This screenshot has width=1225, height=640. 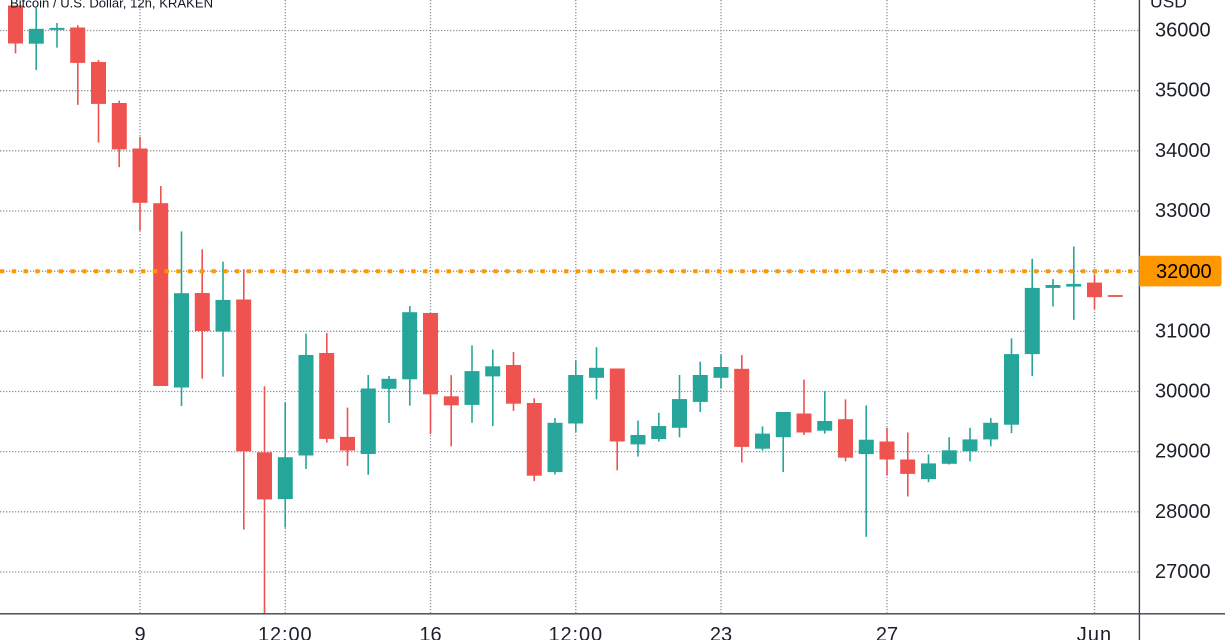 I want to click on svg-text: 30000, so click(x=1183, y=392).